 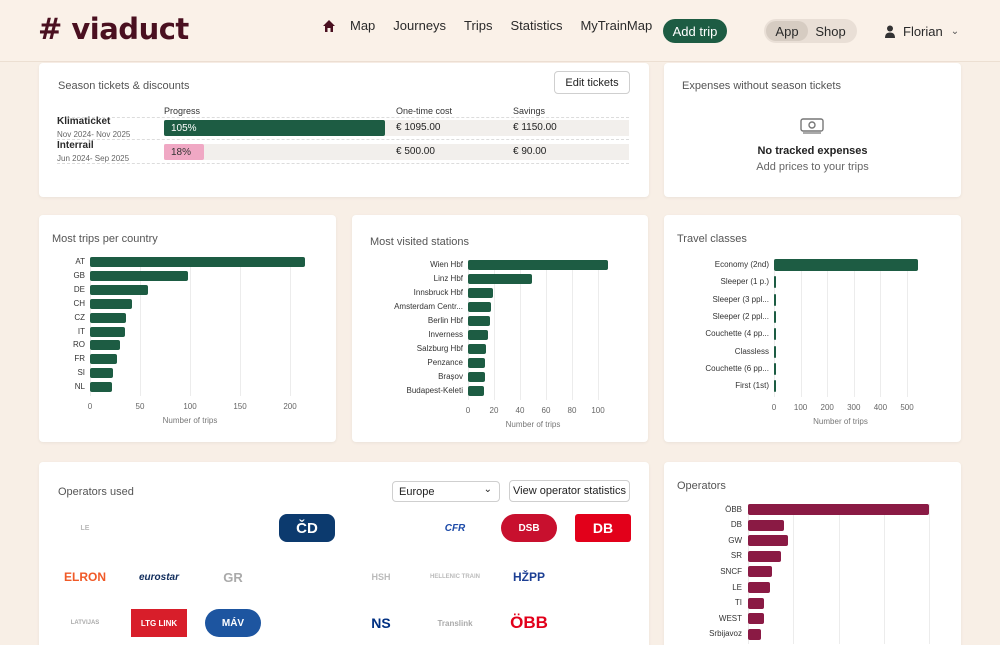 I want to click on region-select-value: Europe, so click(x=417, y=491).